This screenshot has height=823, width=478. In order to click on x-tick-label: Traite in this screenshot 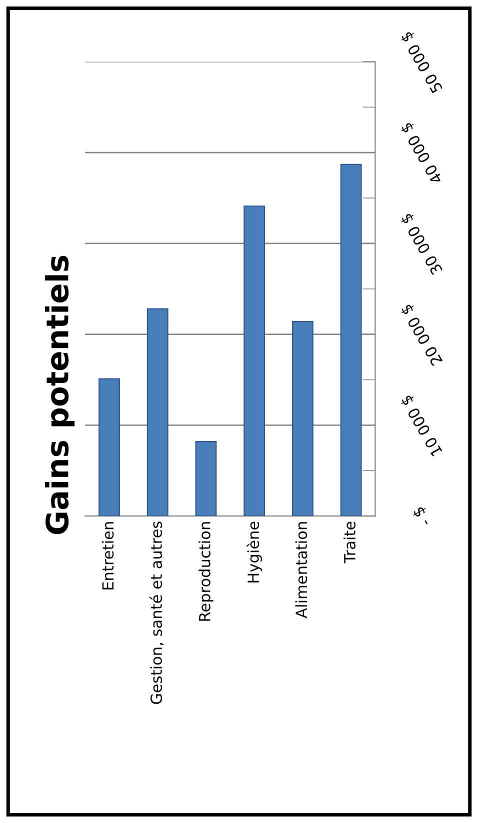, I will do `click(350, 543)`.